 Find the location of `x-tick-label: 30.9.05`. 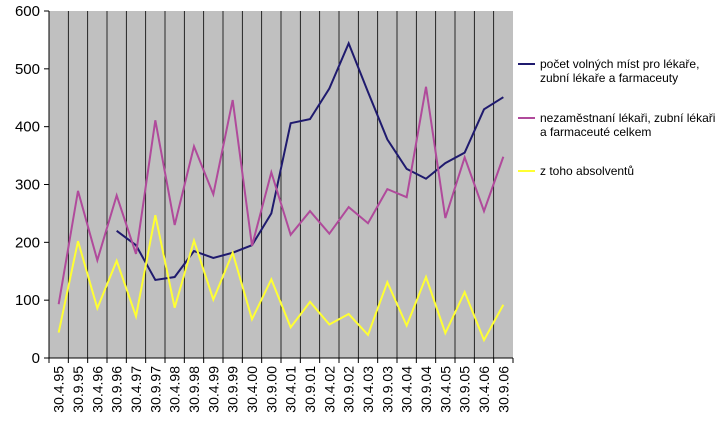

x-tick-label: 30.9.05 is located at coordinates (465, 389).